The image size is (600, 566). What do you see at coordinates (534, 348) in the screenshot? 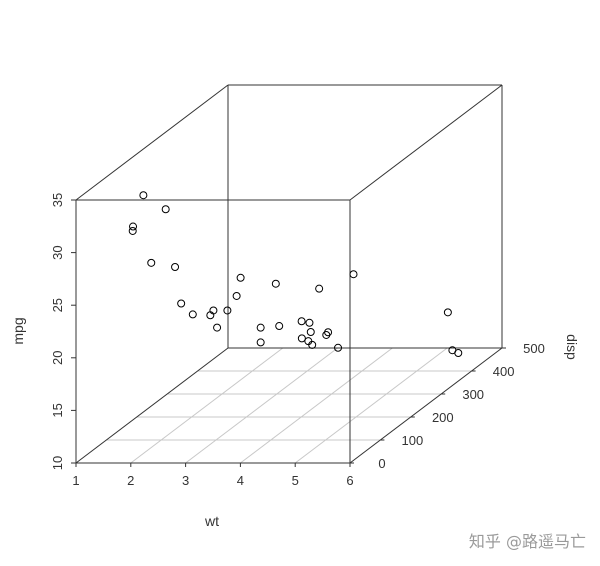
I see `y-tick-label: 500` at bounding box center [534, 348].